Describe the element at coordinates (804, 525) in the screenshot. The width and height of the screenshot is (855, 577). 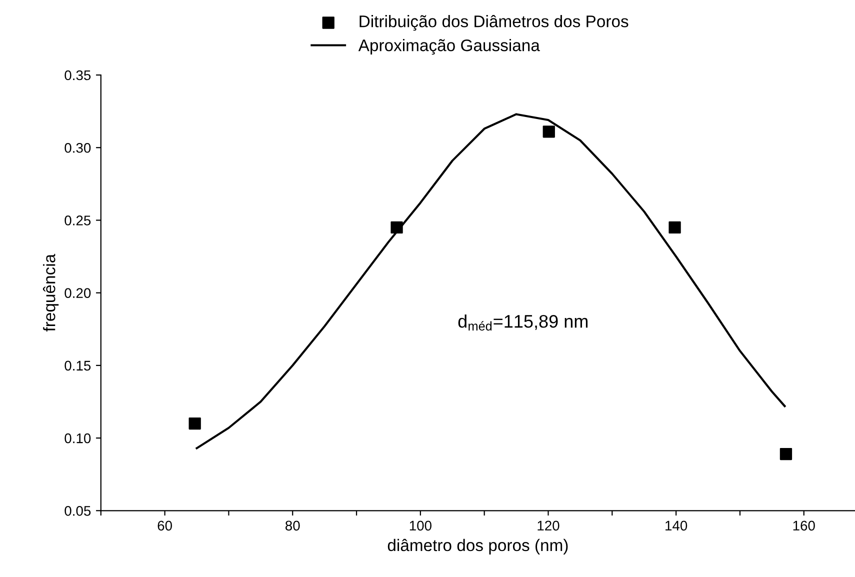
I see `x-tick-label: 160` at that location.